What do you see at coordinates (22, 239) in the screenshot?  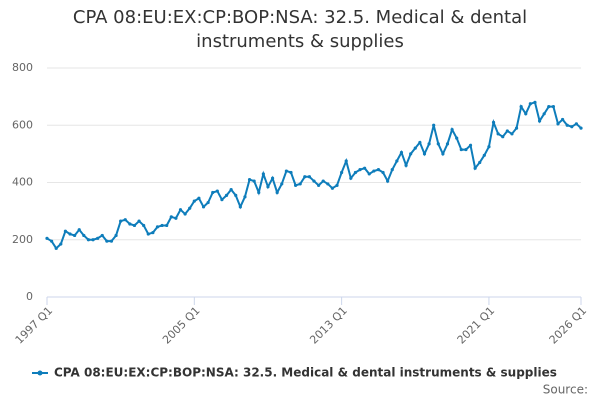 I see `y-tick-label: 200` at bounding box center [22, 239].